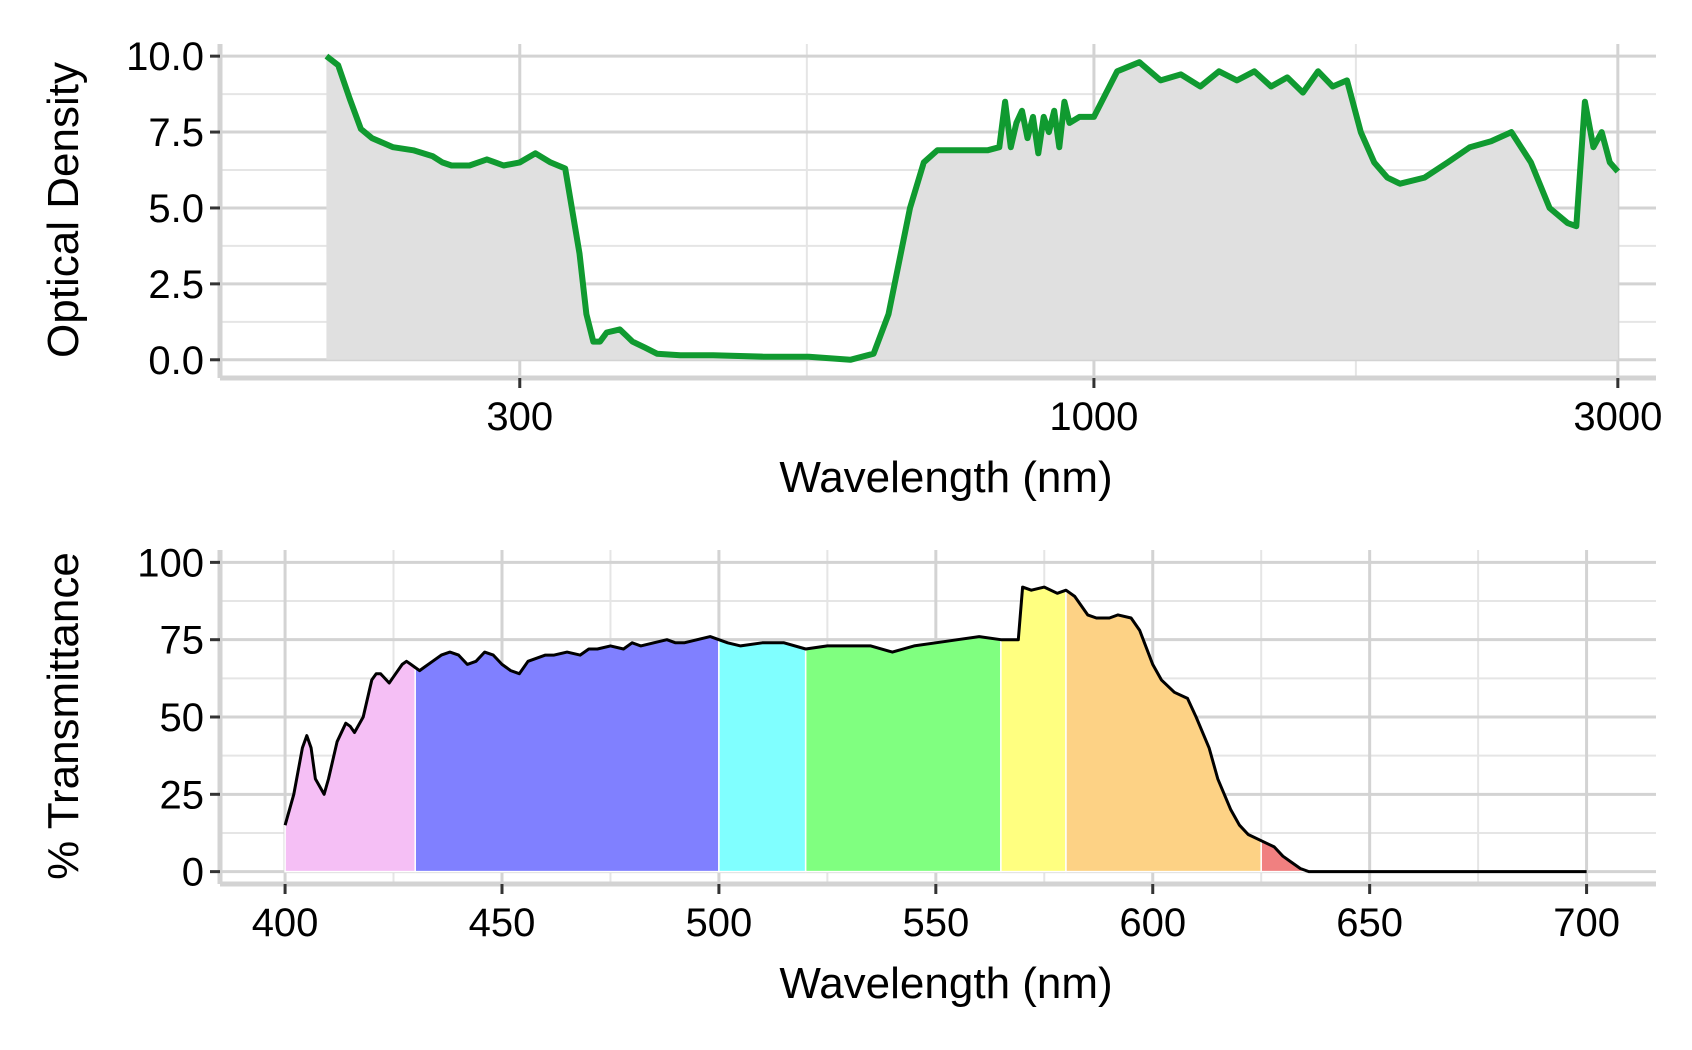 The image size is (1692, 1050). Describe the element at coordinates (945, 477) in the screenshot. I see `od-x-axis-title: Wavelength (nm)` at that location.